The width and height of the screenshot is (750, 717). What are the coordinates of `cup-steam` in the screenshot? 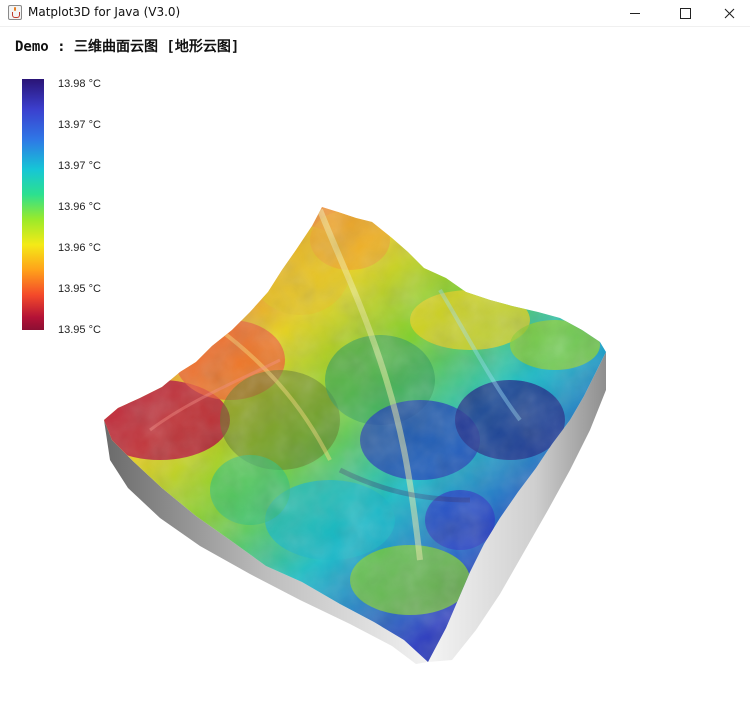 It's located at (15, 9).